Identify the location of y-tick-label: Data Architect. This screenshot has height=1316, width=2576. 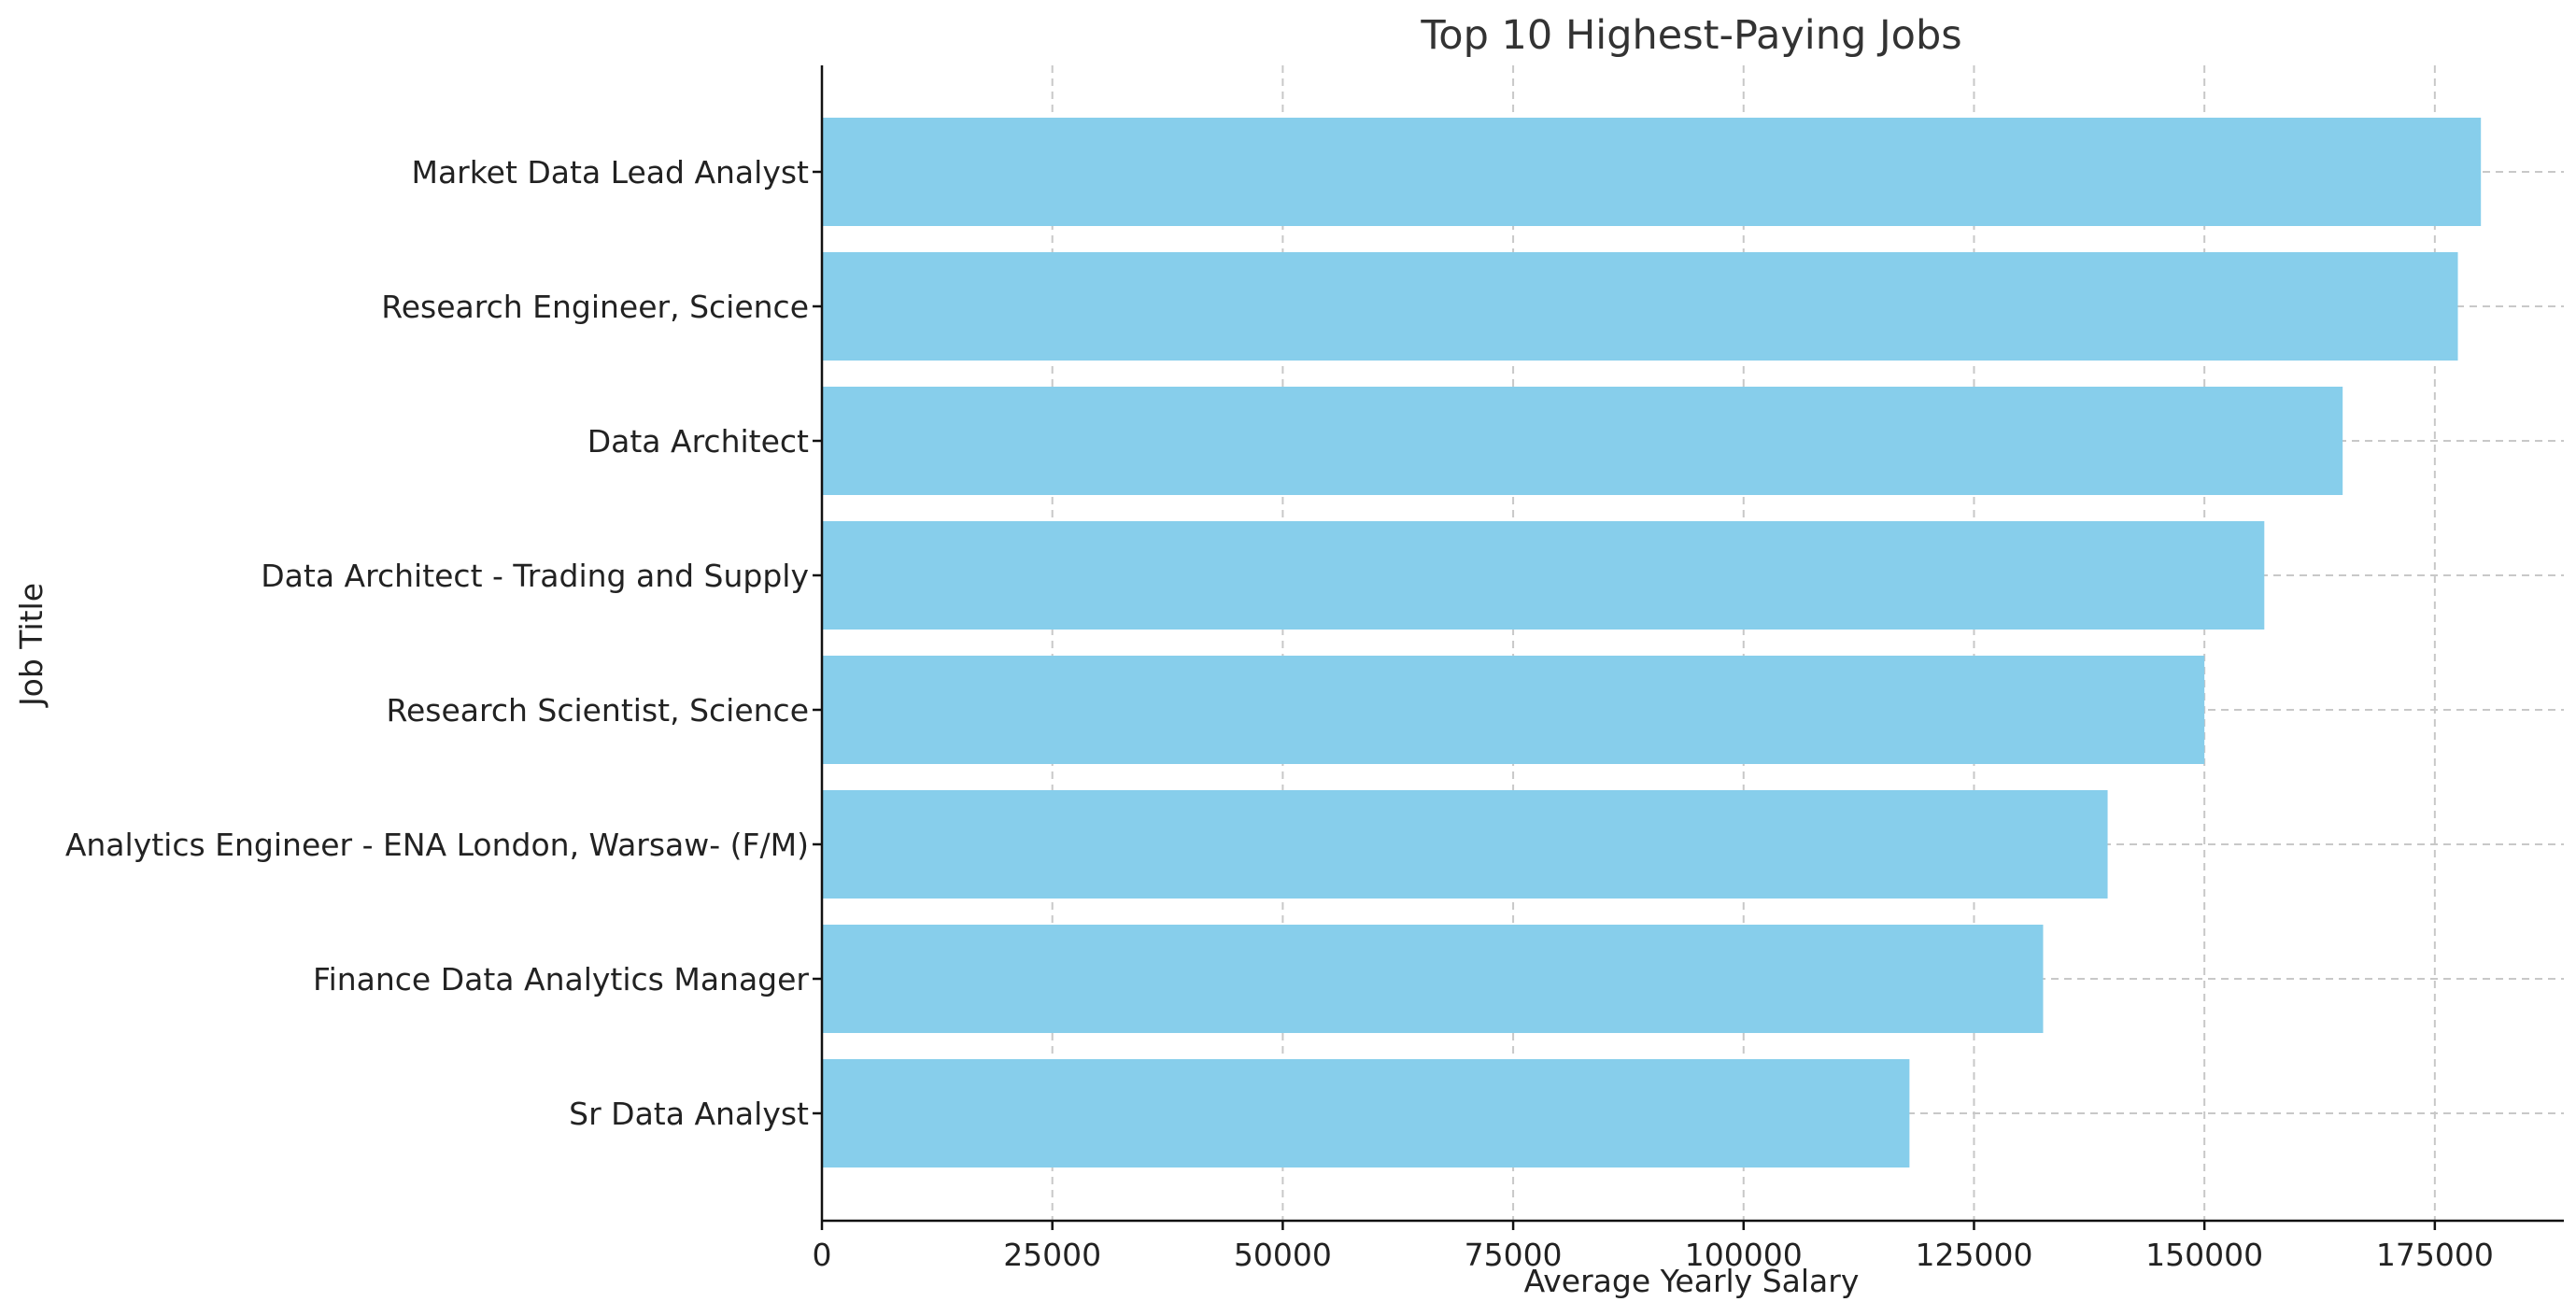
(698, 441).